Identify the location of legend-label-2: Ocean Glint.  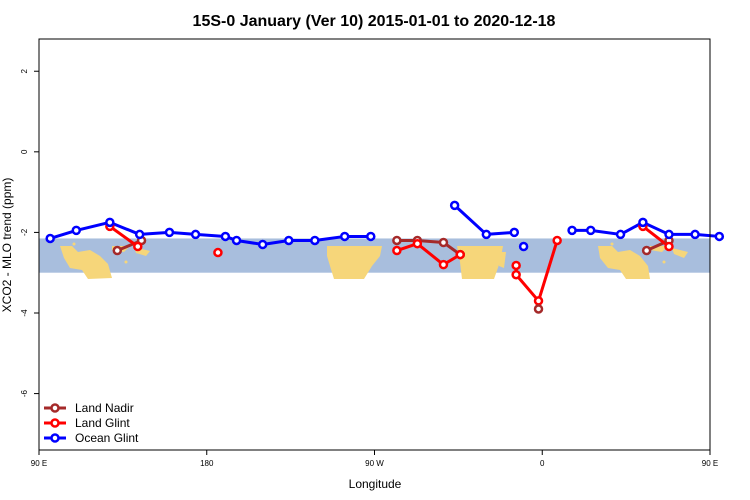
(107, 438).